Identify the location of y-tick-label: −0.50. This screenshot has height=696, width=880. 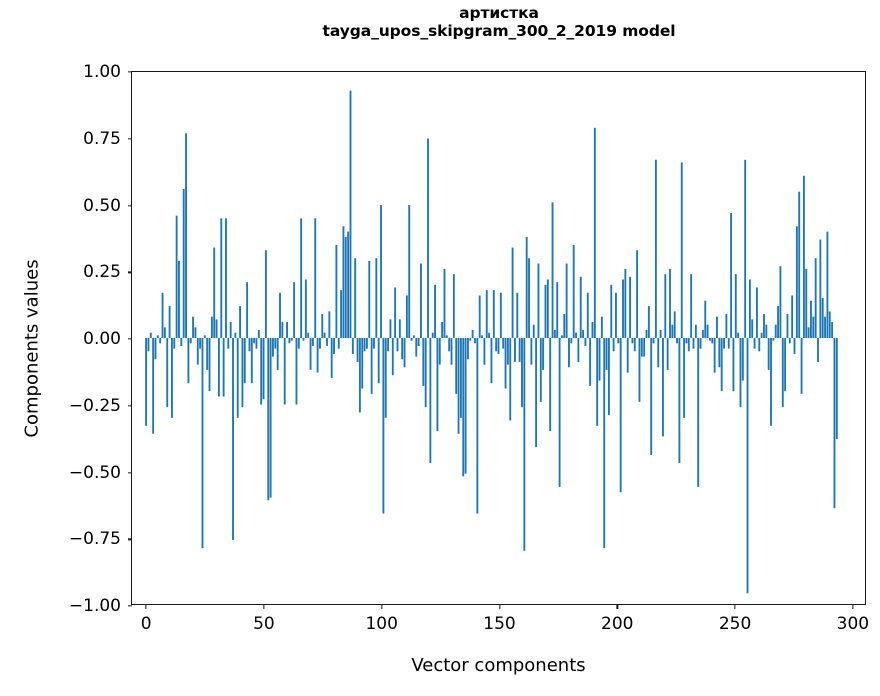
(94, 472).